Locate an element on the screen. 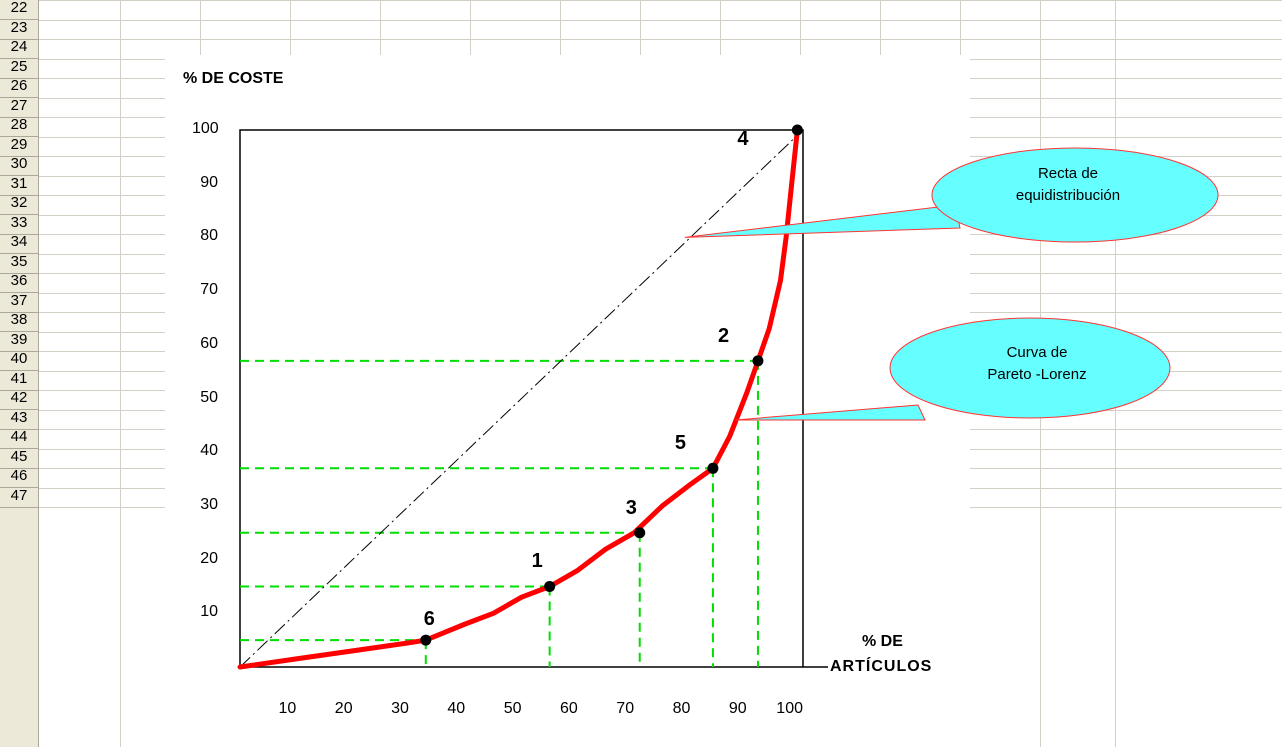 The image size is (1282, 747). point-label-6: 6 is located at coordinates (429, 619).